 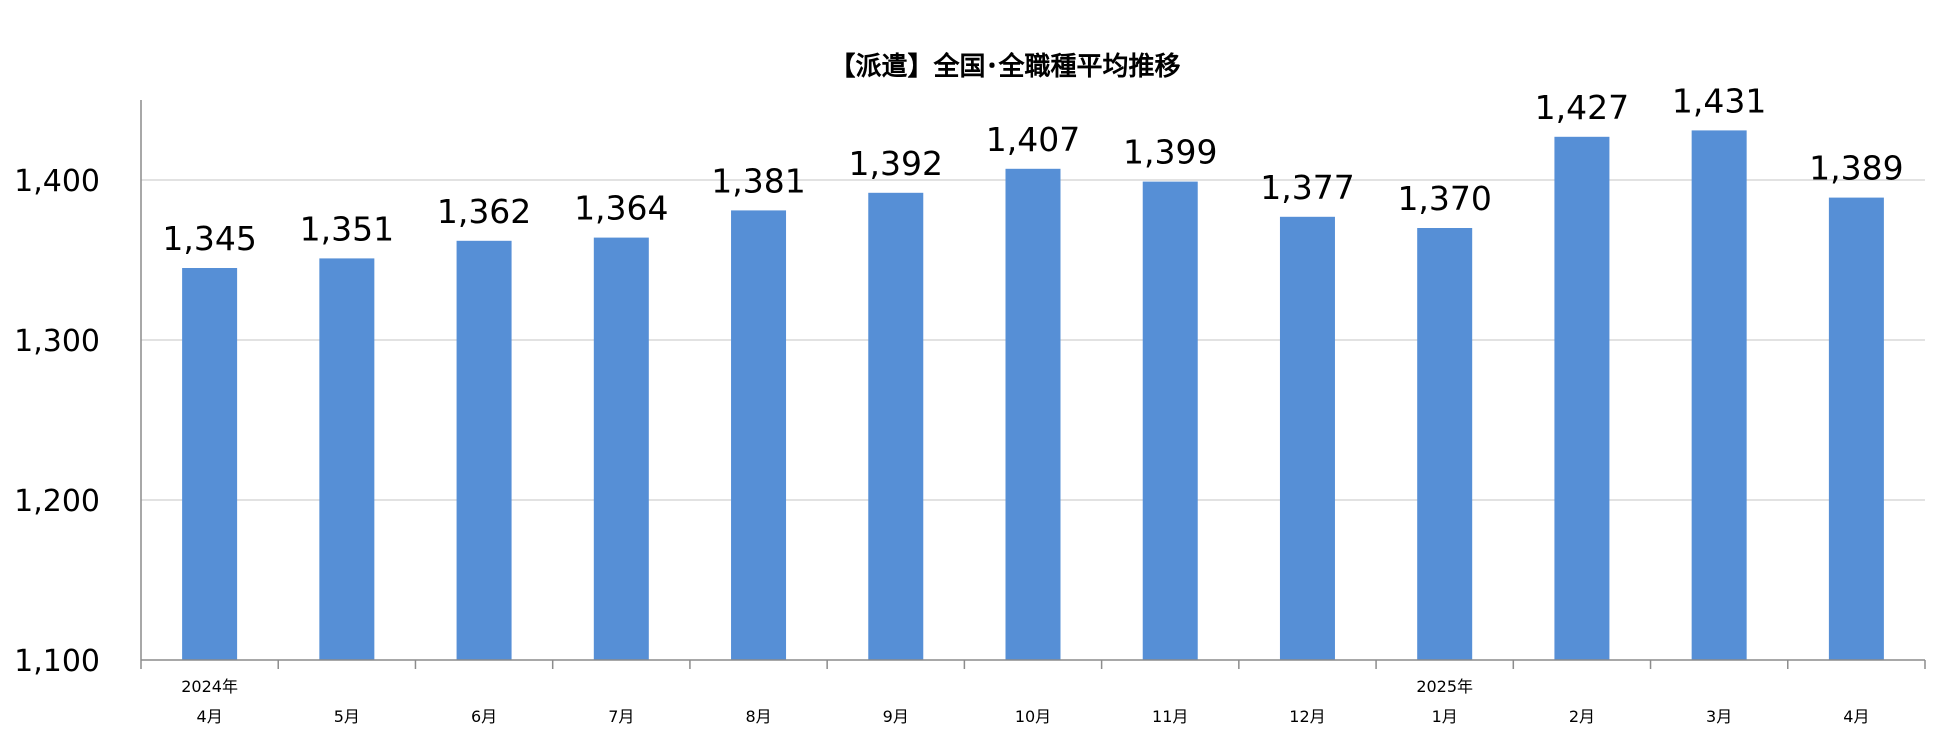 I want to click on x-tick-label: 11月, so click(x=1170, y=716).